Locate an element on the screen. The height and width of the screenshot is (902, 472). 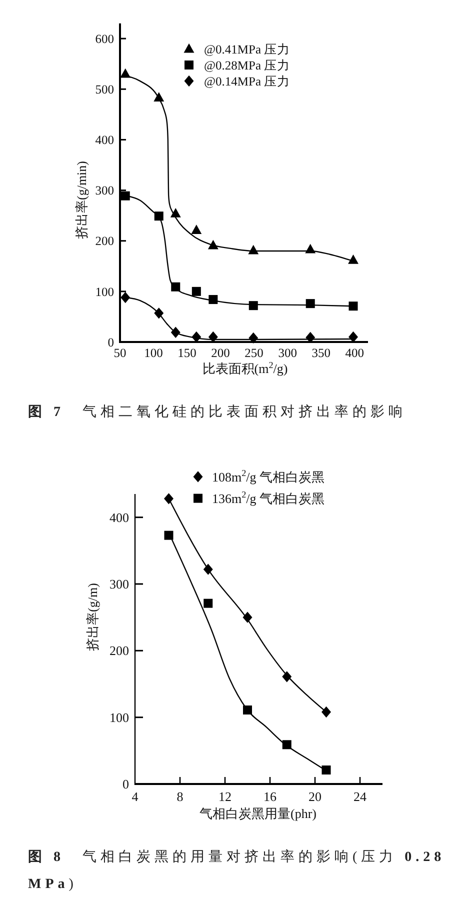
x-tick-label: 8 is located at coordinates (180, 796).